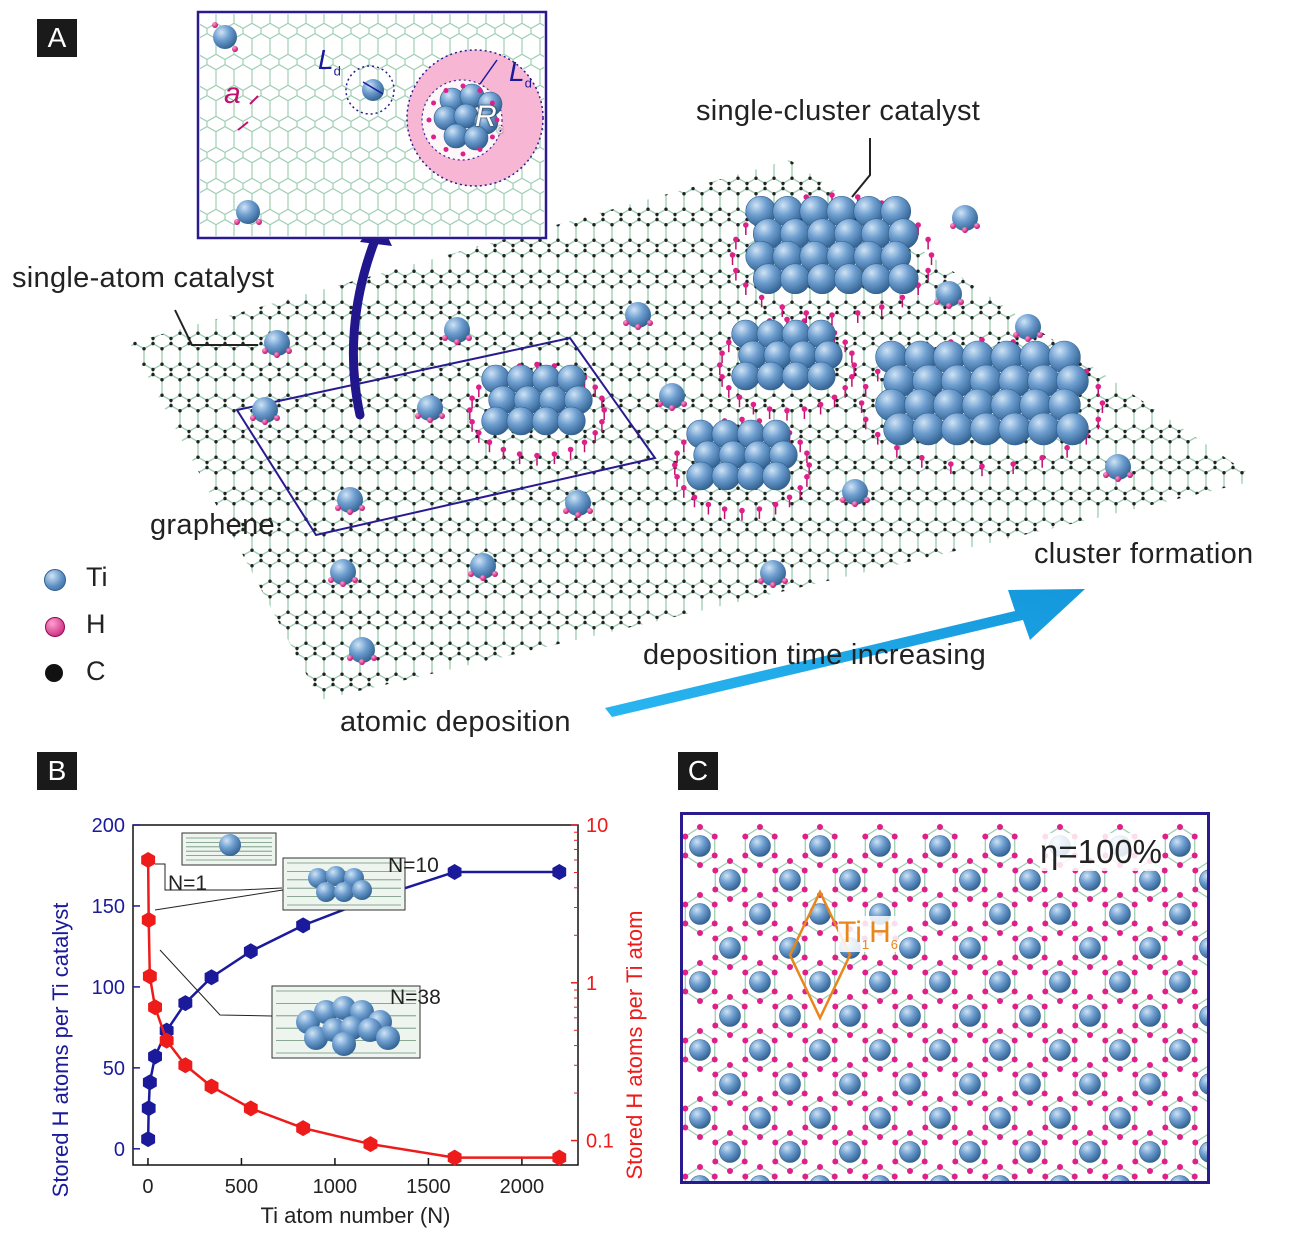 This screenshot has height=1234, width=1297. What do you see at coordinates (832, 258) in the screenshot?
I see `cluster-large` at bounding box center [832, 258].